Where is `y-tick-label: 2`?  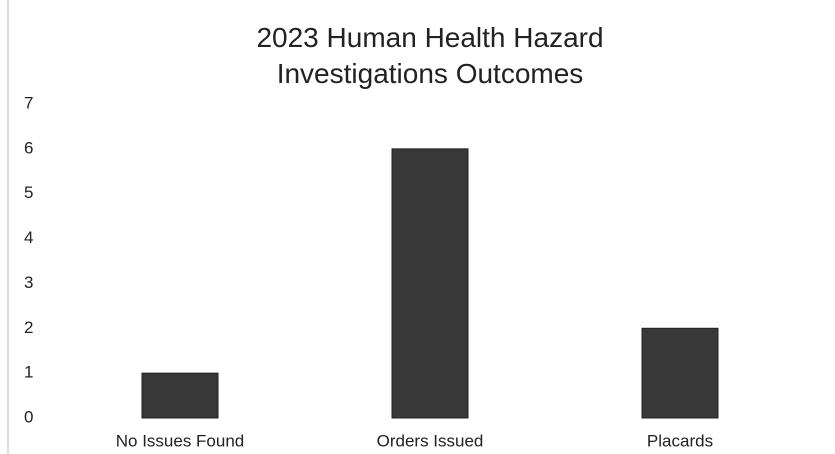
y-tick-label: 2 is located at coordinates (28, 327).